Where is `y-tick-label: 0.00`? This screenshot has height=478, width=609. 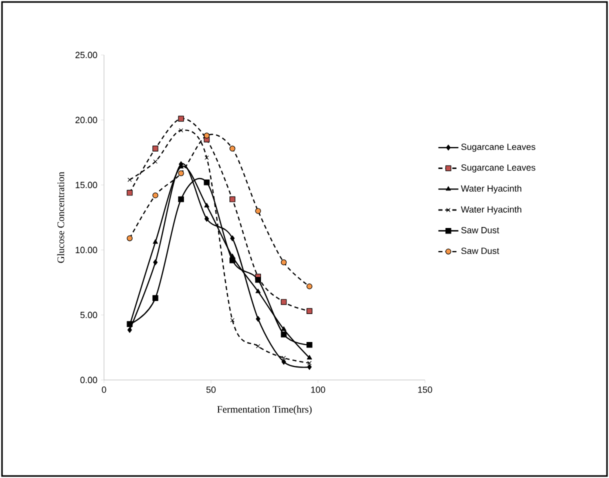 y-tick-label: 0.00 is located at coordinates (89, 380).